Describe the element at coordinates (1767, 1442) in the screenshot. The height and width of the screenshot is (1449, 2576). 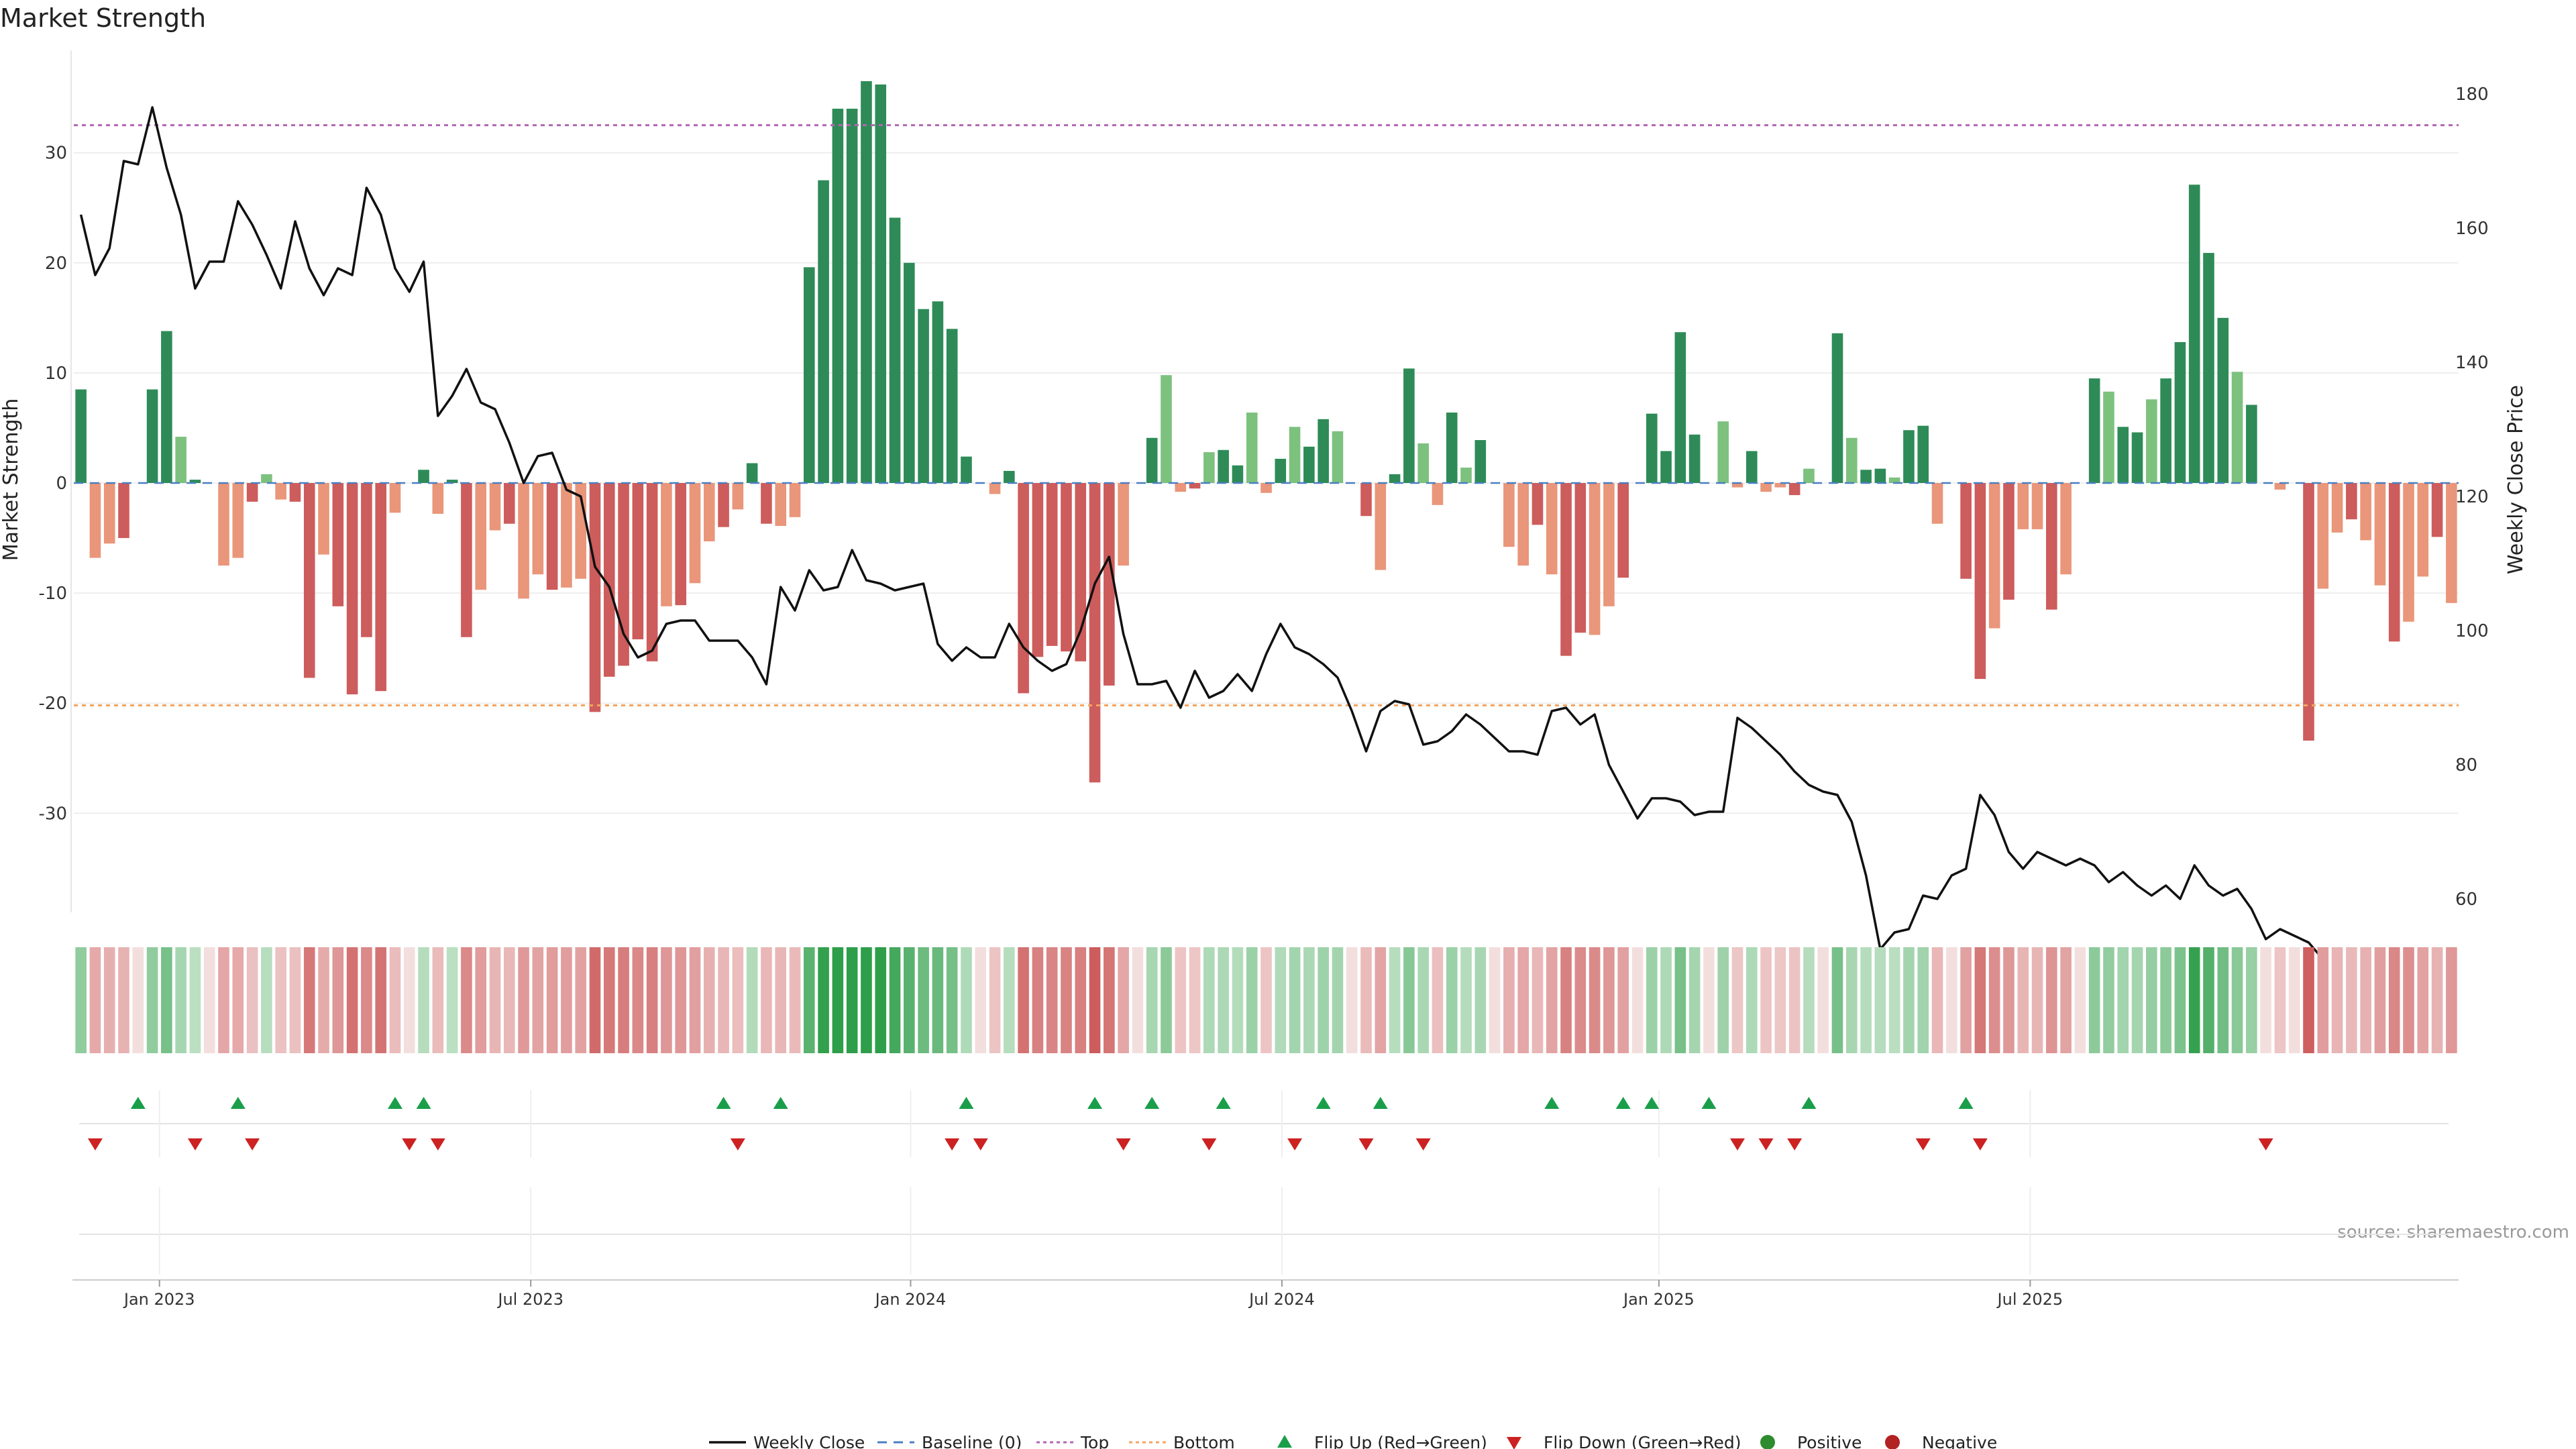
I see `legend-positive-swatch` at that location.